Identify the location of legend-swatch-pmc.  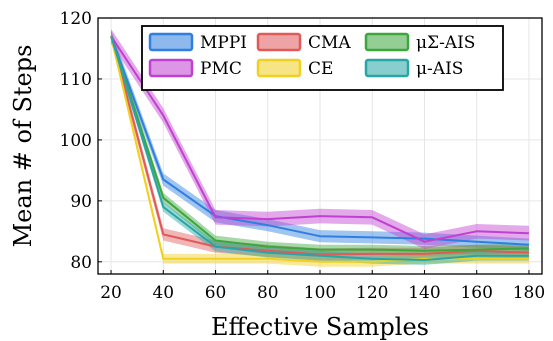
(171, 68).